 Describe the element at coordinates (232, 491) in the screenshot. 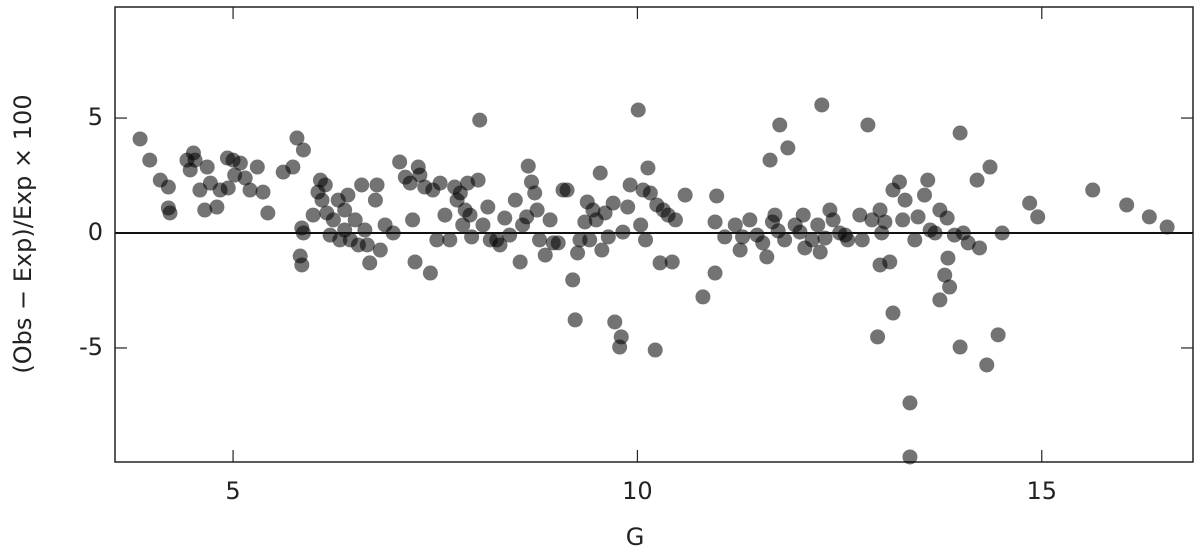

I see `x-tick-label: 5` at that location.